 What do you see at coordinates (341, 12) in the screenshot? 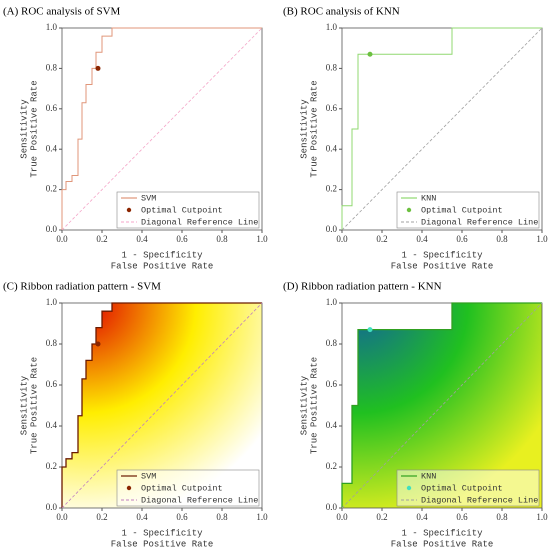
I see `chart-title: (B) ROC analysis of KNN` at bounding box center [341, 12].